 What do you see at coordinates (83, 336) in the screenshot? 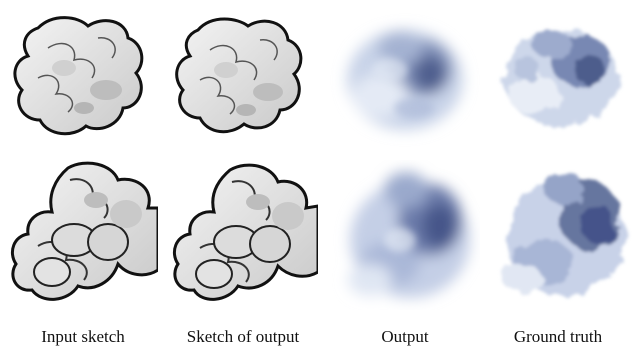
I see `caption-input-sketch: Input sketch` at bounding box center [83, 336].